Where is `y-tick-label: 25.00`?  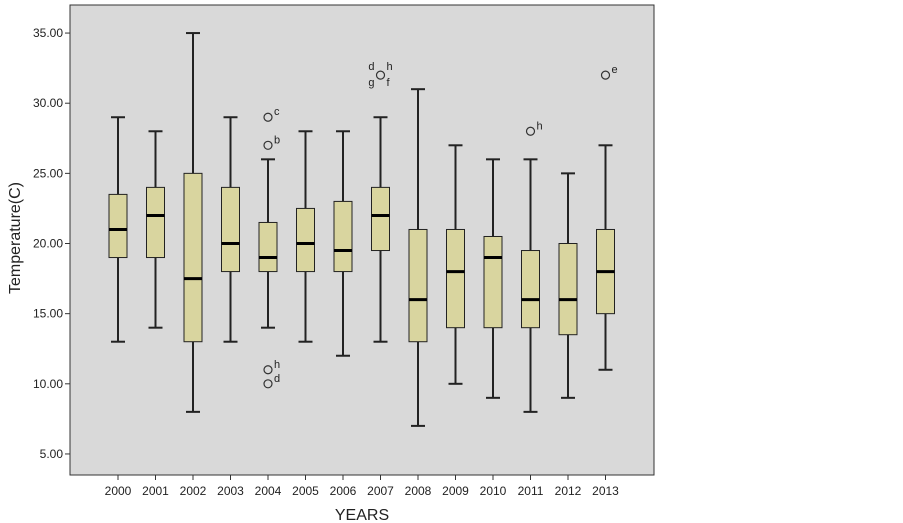
y-tick-label: 25.00 is located at coordinates (48, 173).